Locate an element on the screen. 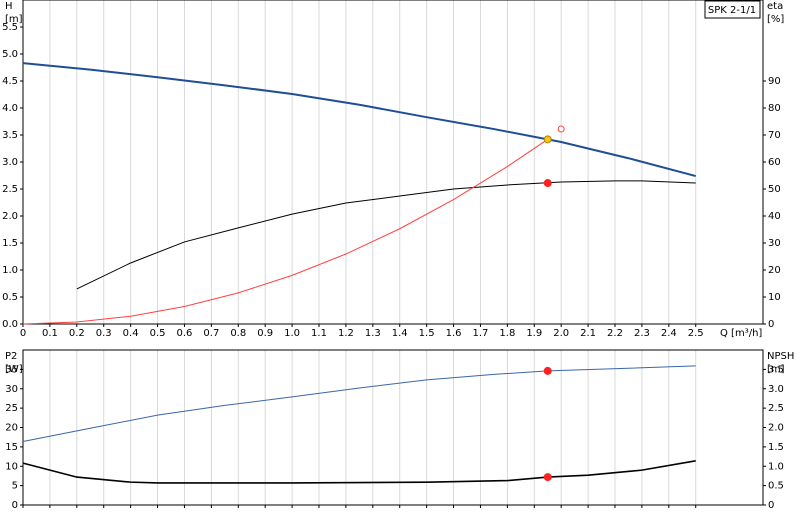 The height and width of the screenshot is (520, 800). y2-tick-label: 50 is located at coordinates (774, 189).